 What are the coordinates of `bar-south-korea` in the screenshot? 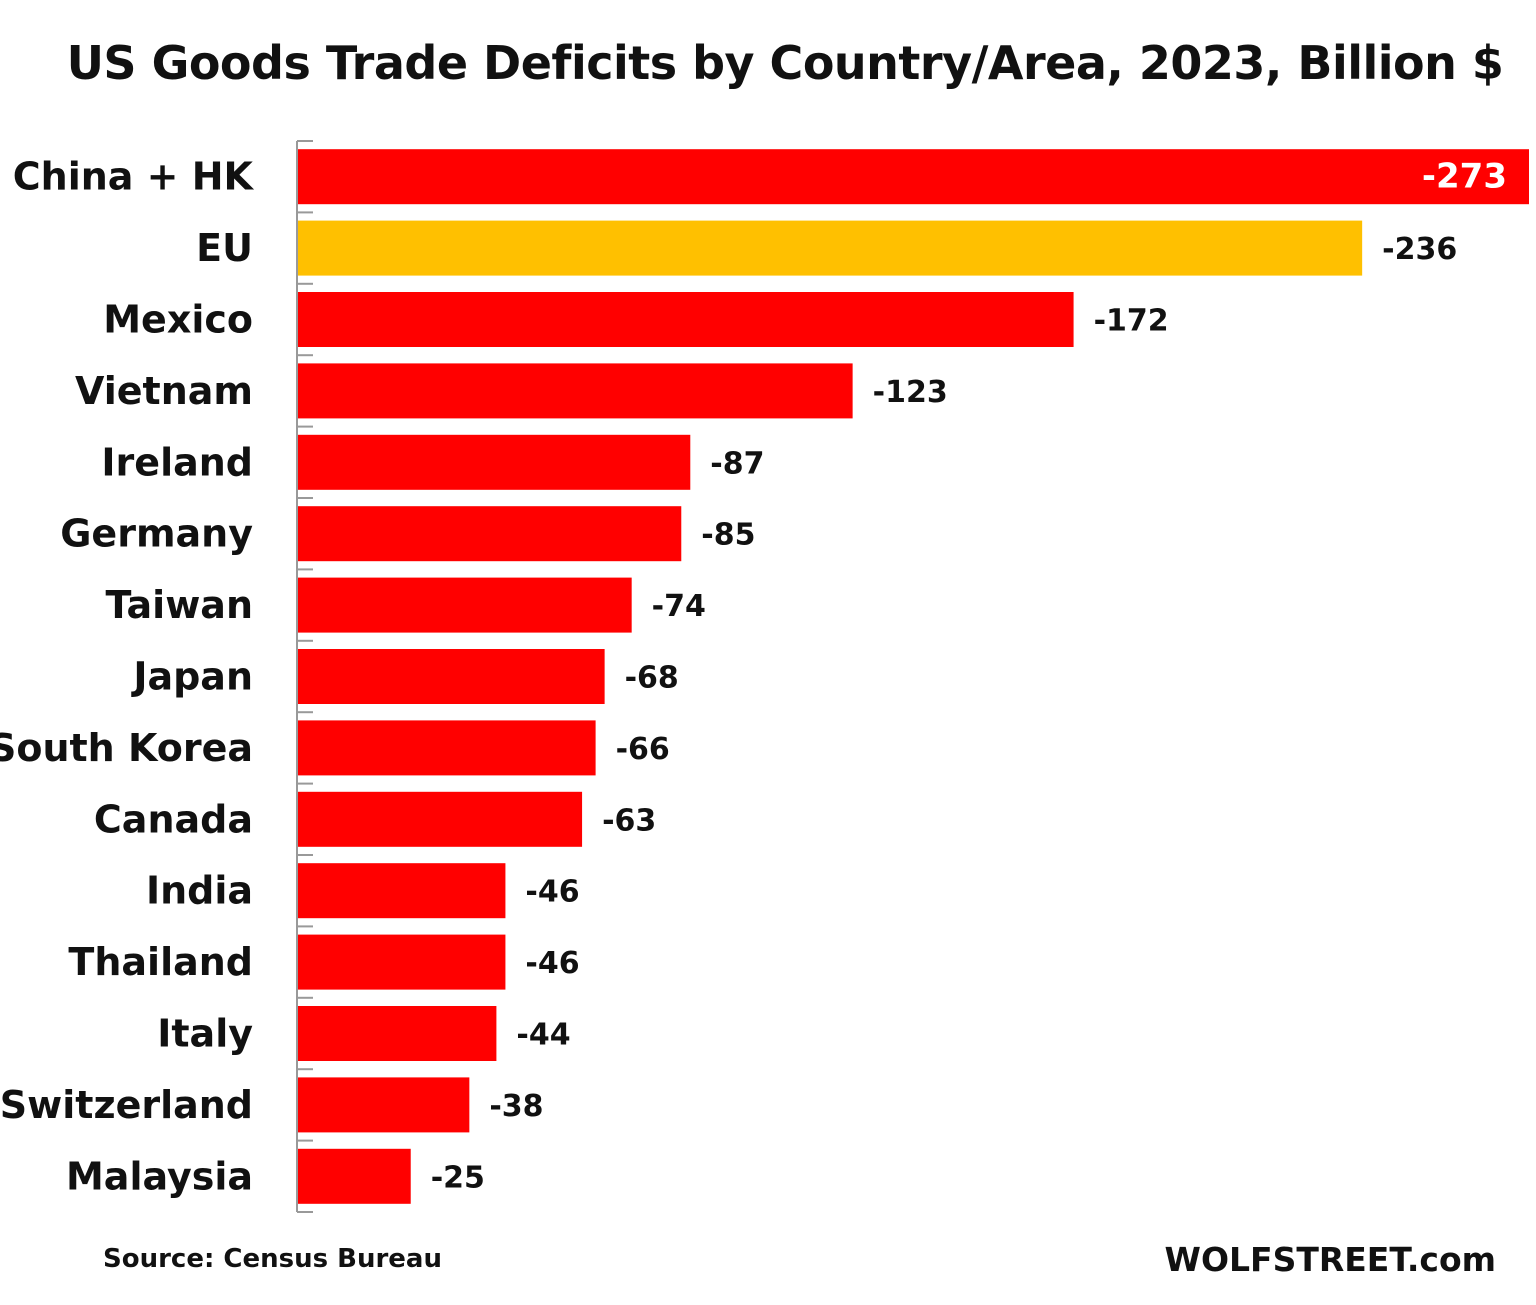 It's located at (447, 748).